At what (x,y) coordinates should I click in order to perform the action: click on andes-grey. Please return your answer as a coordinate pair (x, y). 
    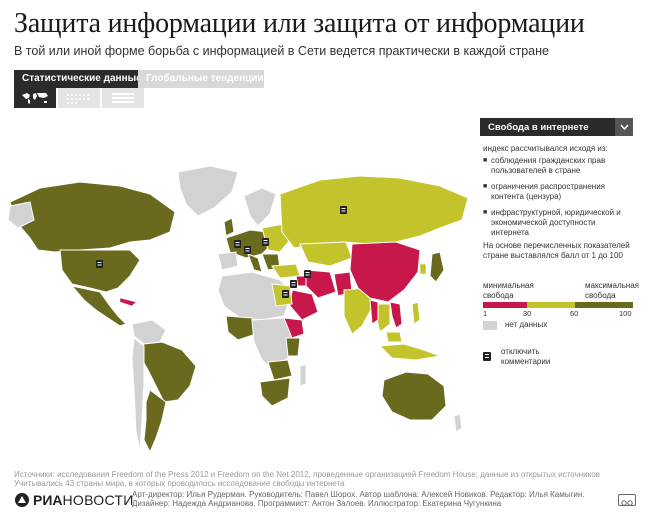
    Looking at the image, I should click on (138, 394).